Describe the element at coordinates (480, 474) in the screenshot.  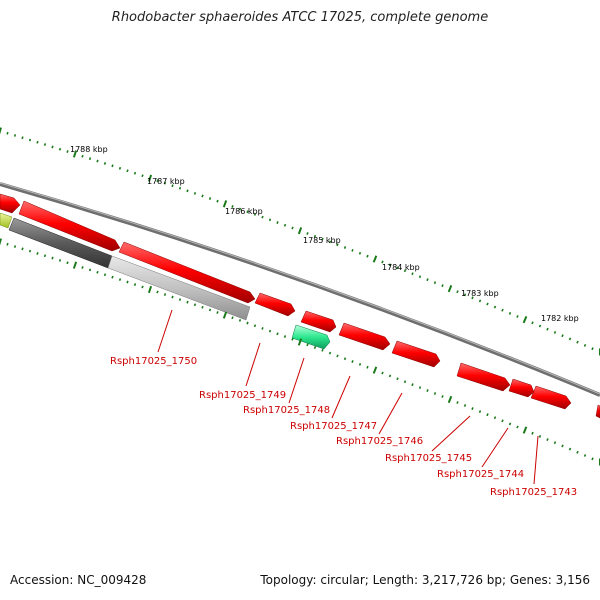
I see `gene-label: Rsph17025_1744` at that location.